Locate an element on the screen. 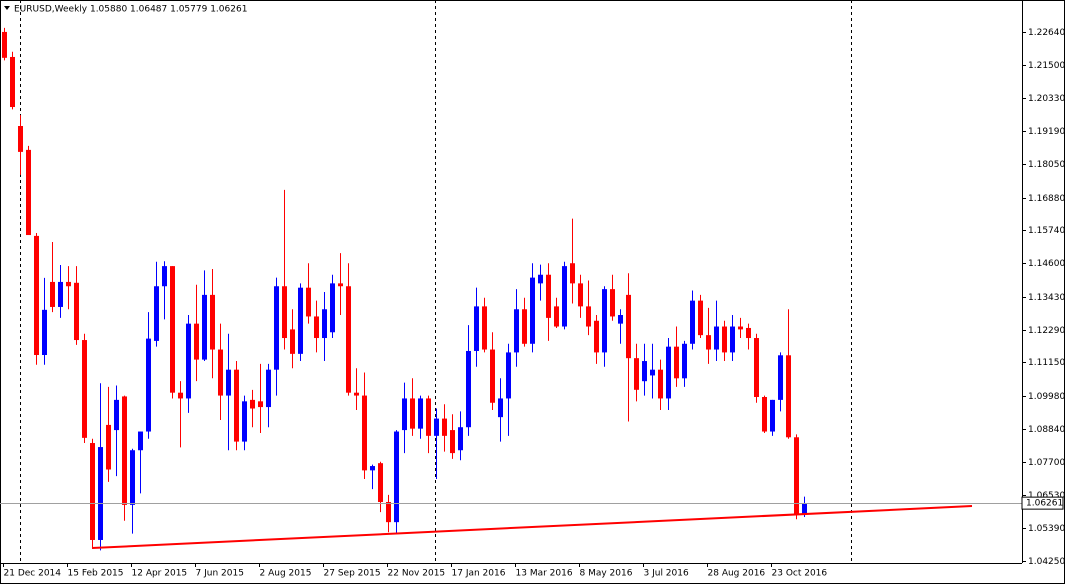 The image size is (1065, 584). y-tick-label: 1.05390 is located at coordinates (1046, 529).